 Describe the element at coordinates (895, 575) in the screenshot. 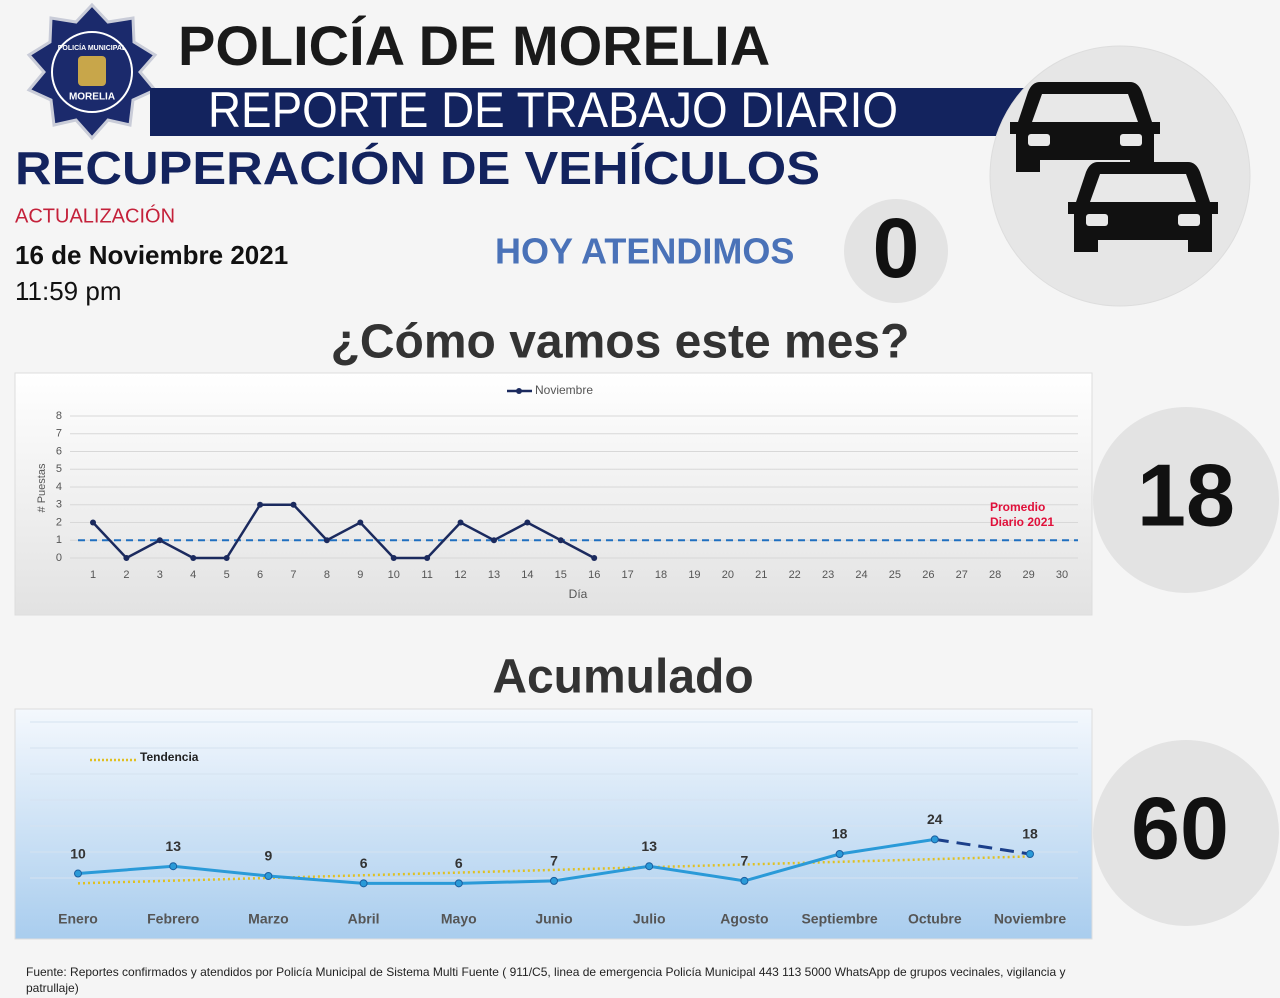

I see `x-tick-label: 25` at that location.